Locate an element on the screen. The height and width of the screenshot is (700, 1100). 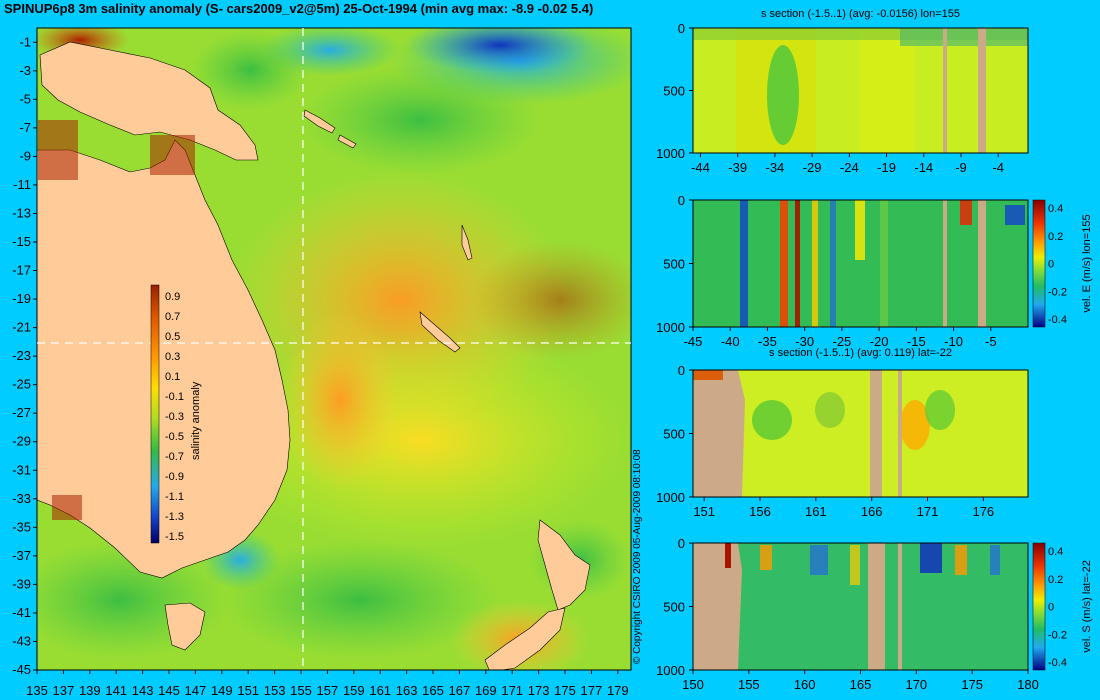
section-panel-title: s section (-1.5..1) (avg: 0.119) lat=-22 is located at coordinates (860, 353).